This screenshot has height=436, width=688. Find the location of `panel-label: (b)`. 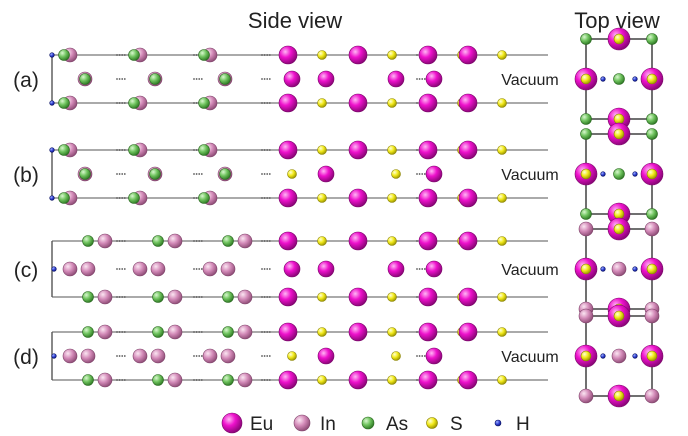

panel-label: (b) is located at coordinates (26, 175).